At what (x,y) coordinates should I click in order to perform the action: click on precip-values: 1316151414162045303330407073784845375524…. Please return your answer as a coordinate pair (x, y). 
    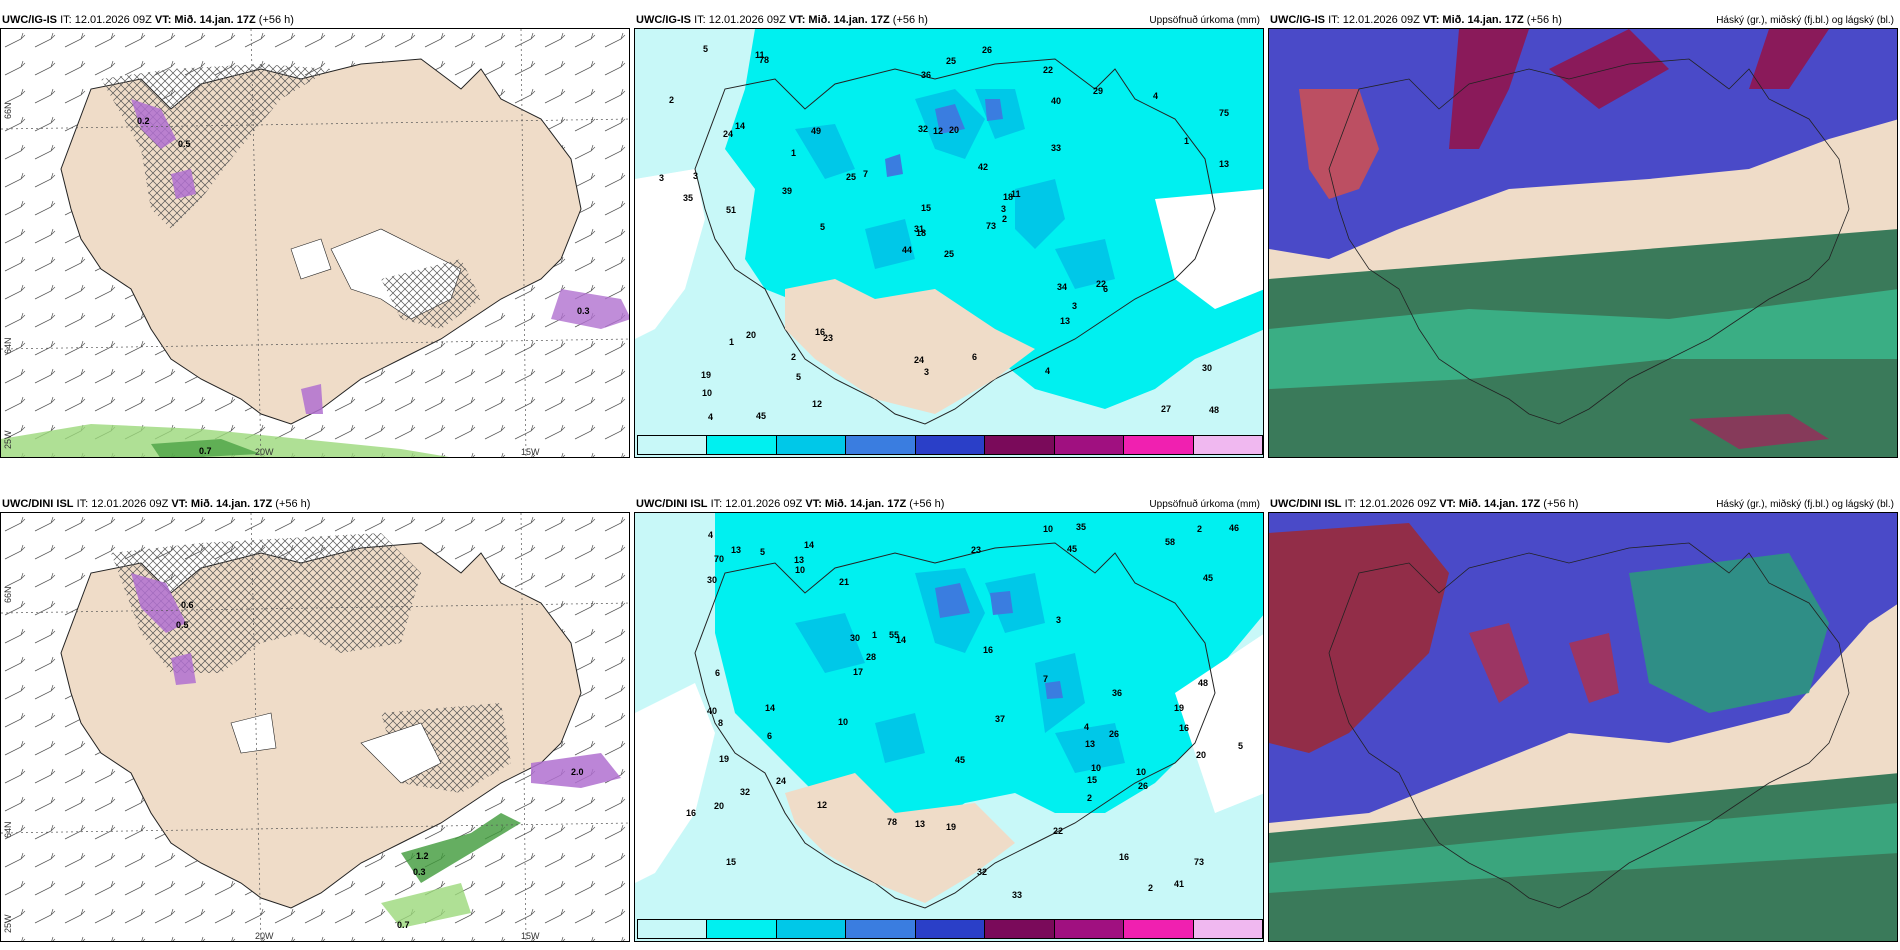
    Looking at the image, I should click on (964, 711).